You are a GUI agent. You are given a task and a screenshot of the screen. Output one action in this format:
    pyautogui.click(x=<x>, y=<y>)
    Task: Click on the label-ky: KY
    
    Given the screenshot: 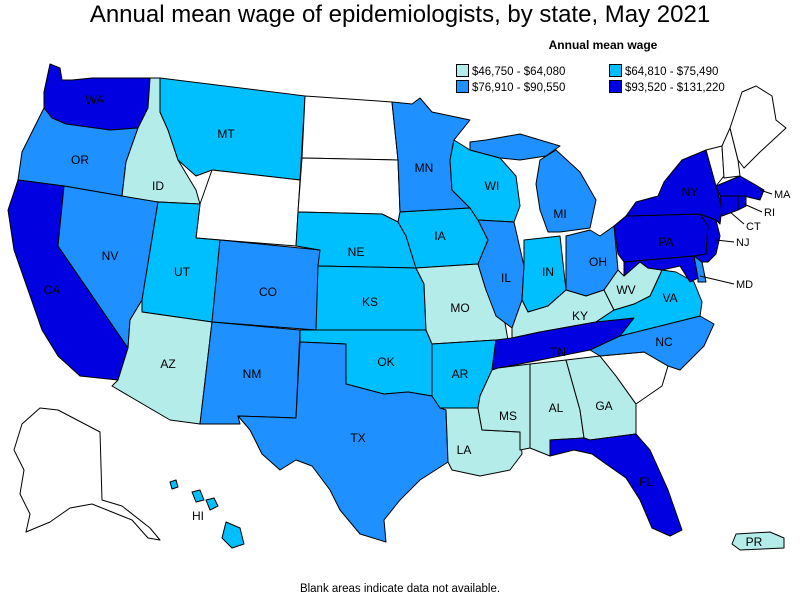 What is the action you would take?
    pyautogui.click(x=580, y=316)
    